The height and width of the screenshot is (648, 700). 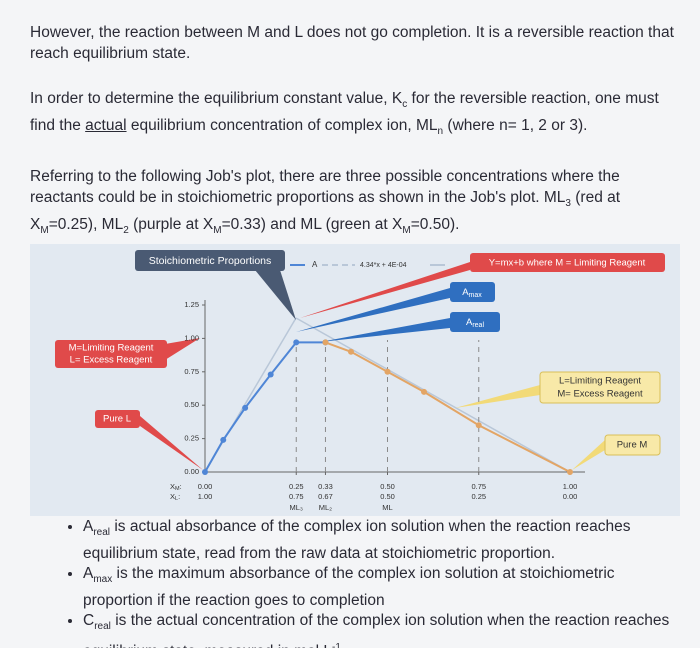 I want to click on text: C, so click(x=89, y=621).